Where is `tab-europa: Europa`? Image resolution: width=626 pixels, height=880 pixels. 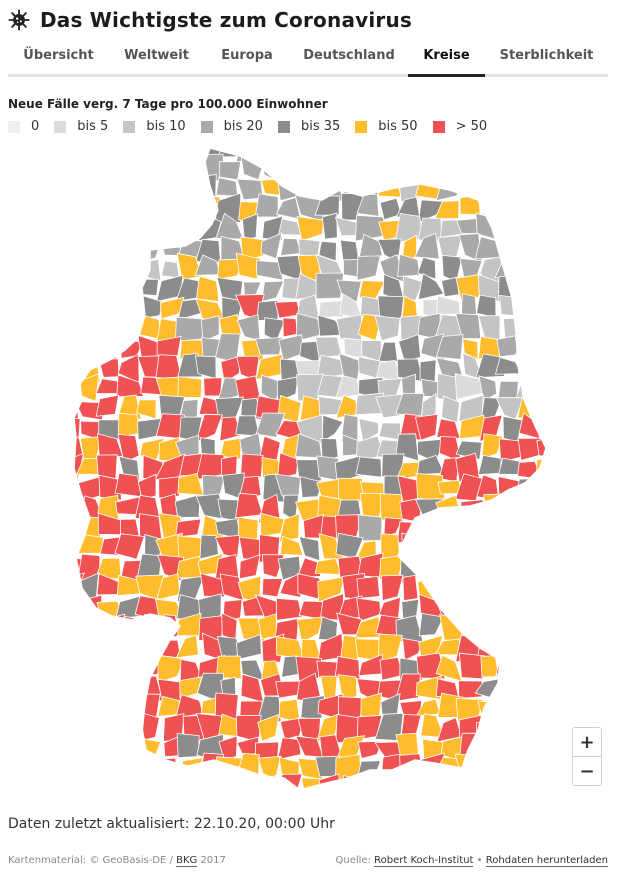
tab-europa: Europa is located at coordinates (247, 55).